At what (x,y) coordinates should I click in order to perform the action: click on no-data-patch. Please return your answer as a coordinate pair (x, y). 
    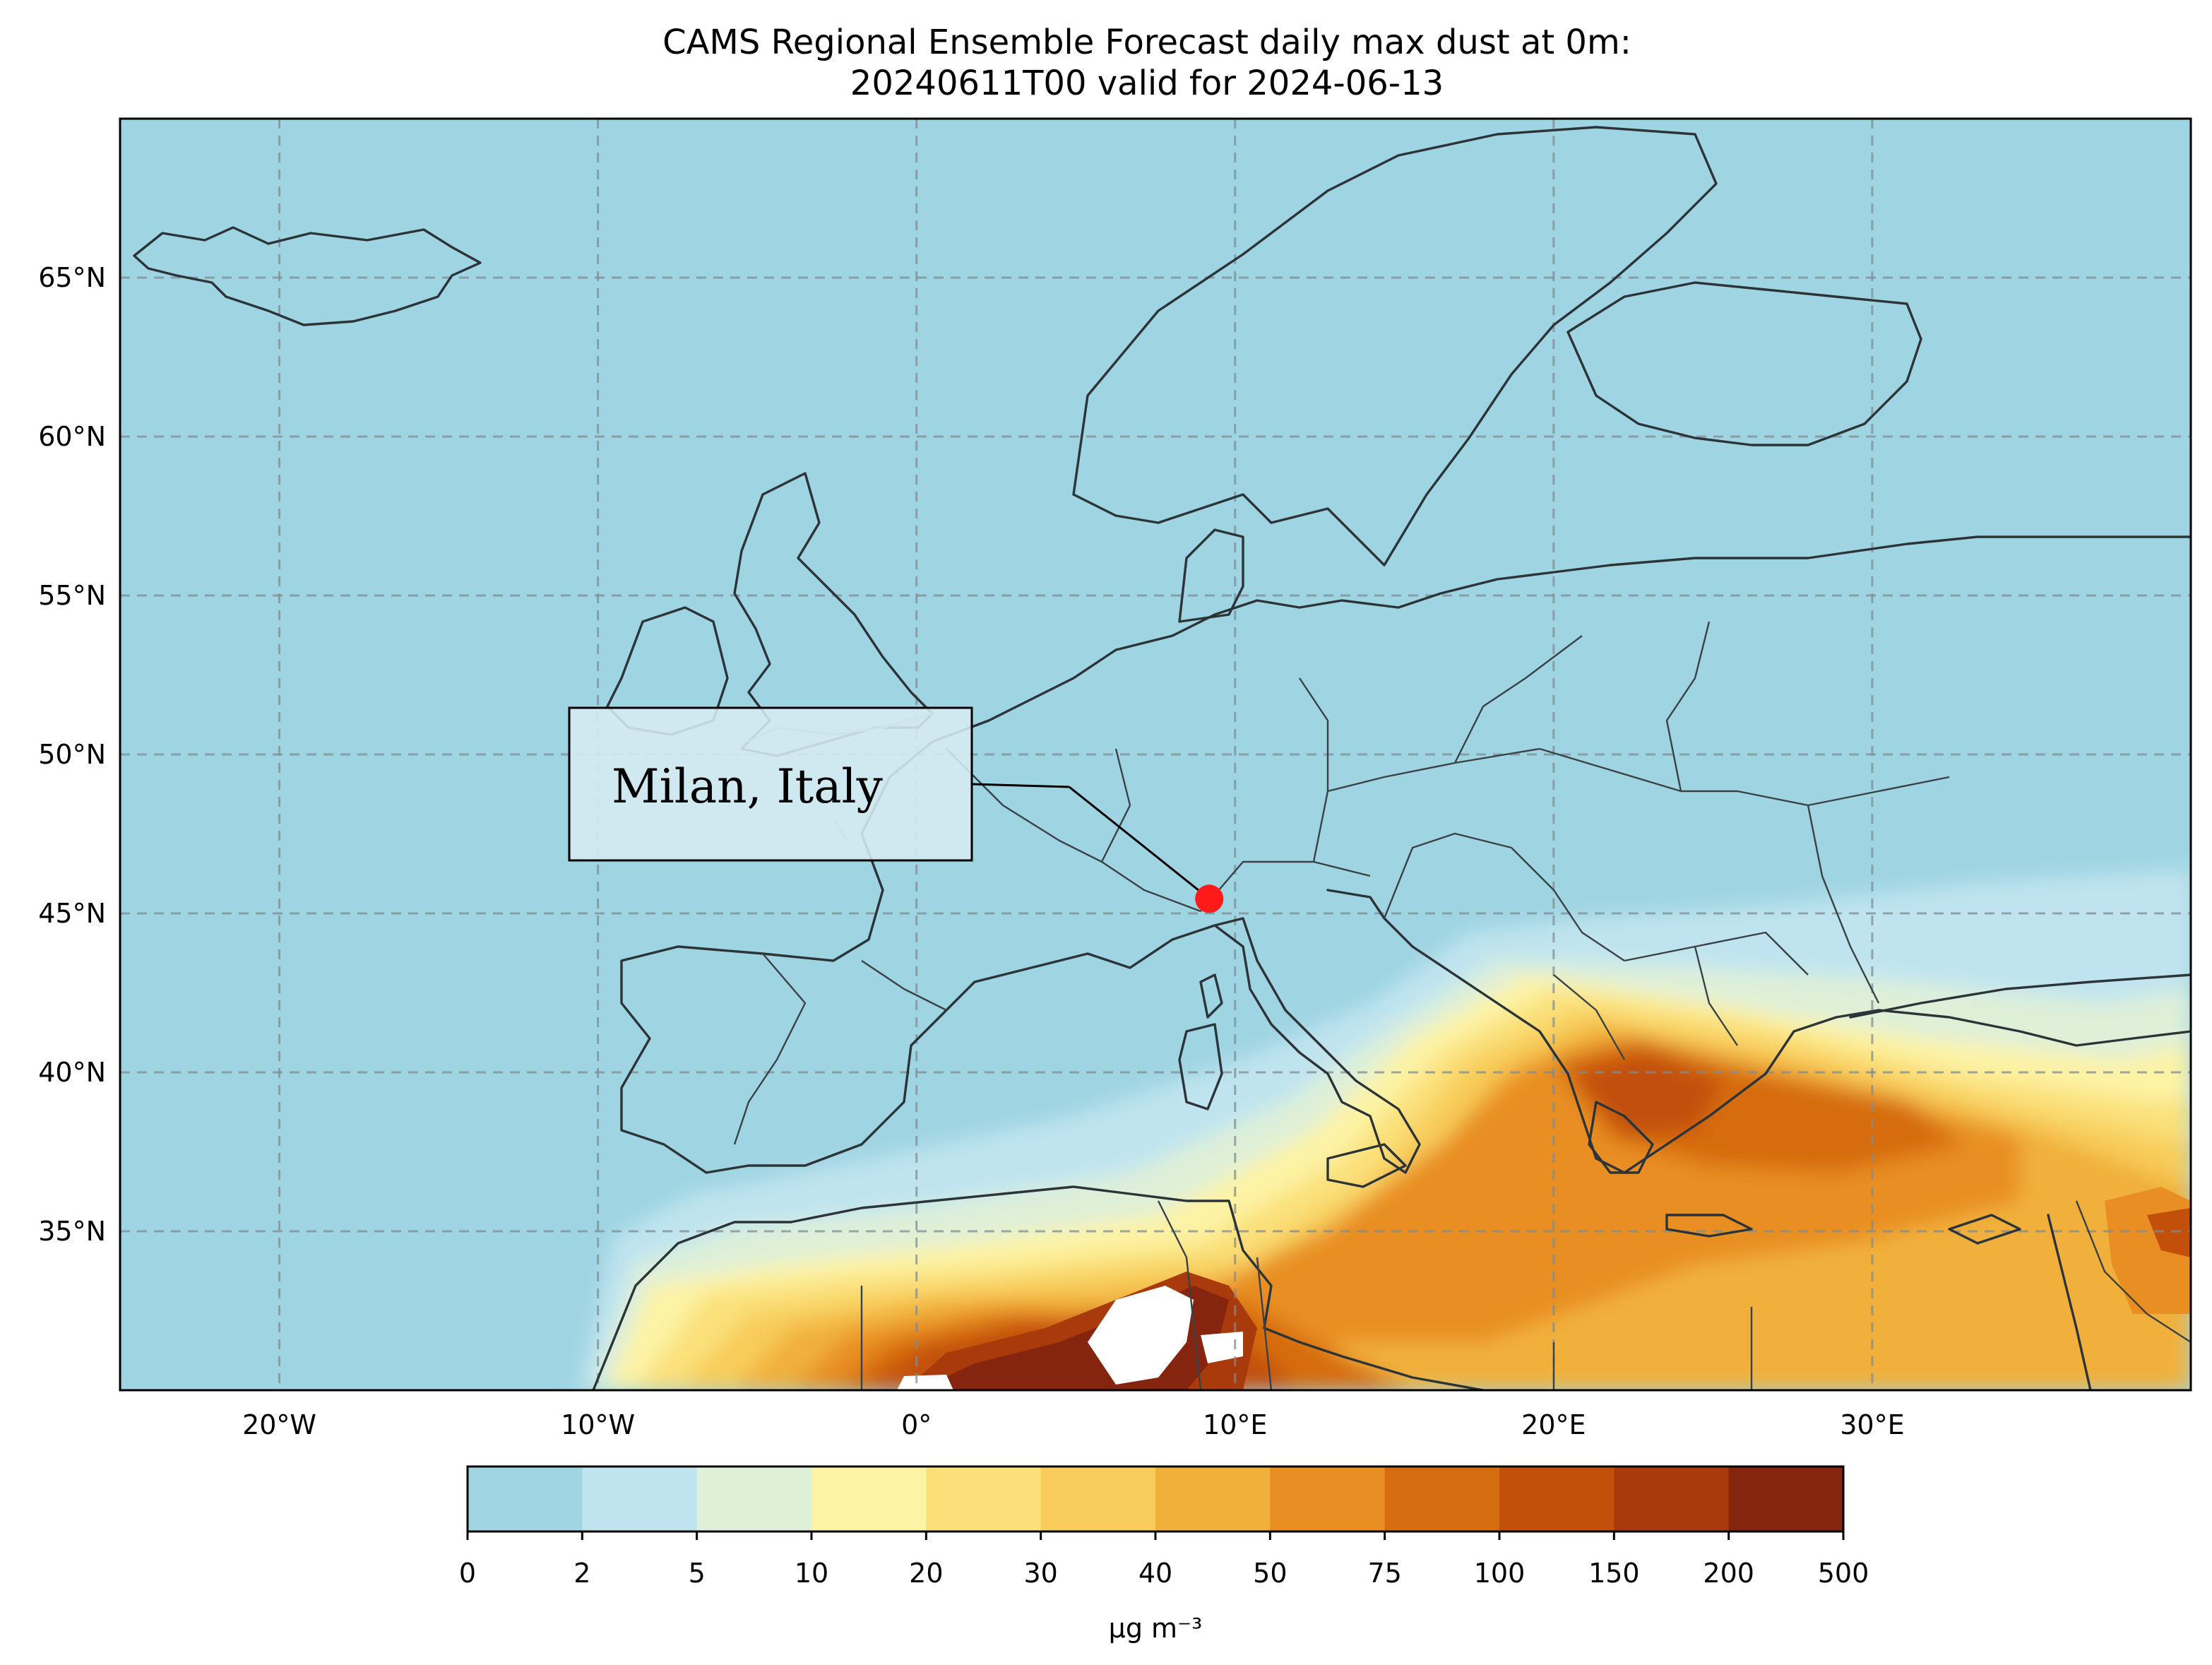
    Looking at the image, I should click on (1141, 1336).